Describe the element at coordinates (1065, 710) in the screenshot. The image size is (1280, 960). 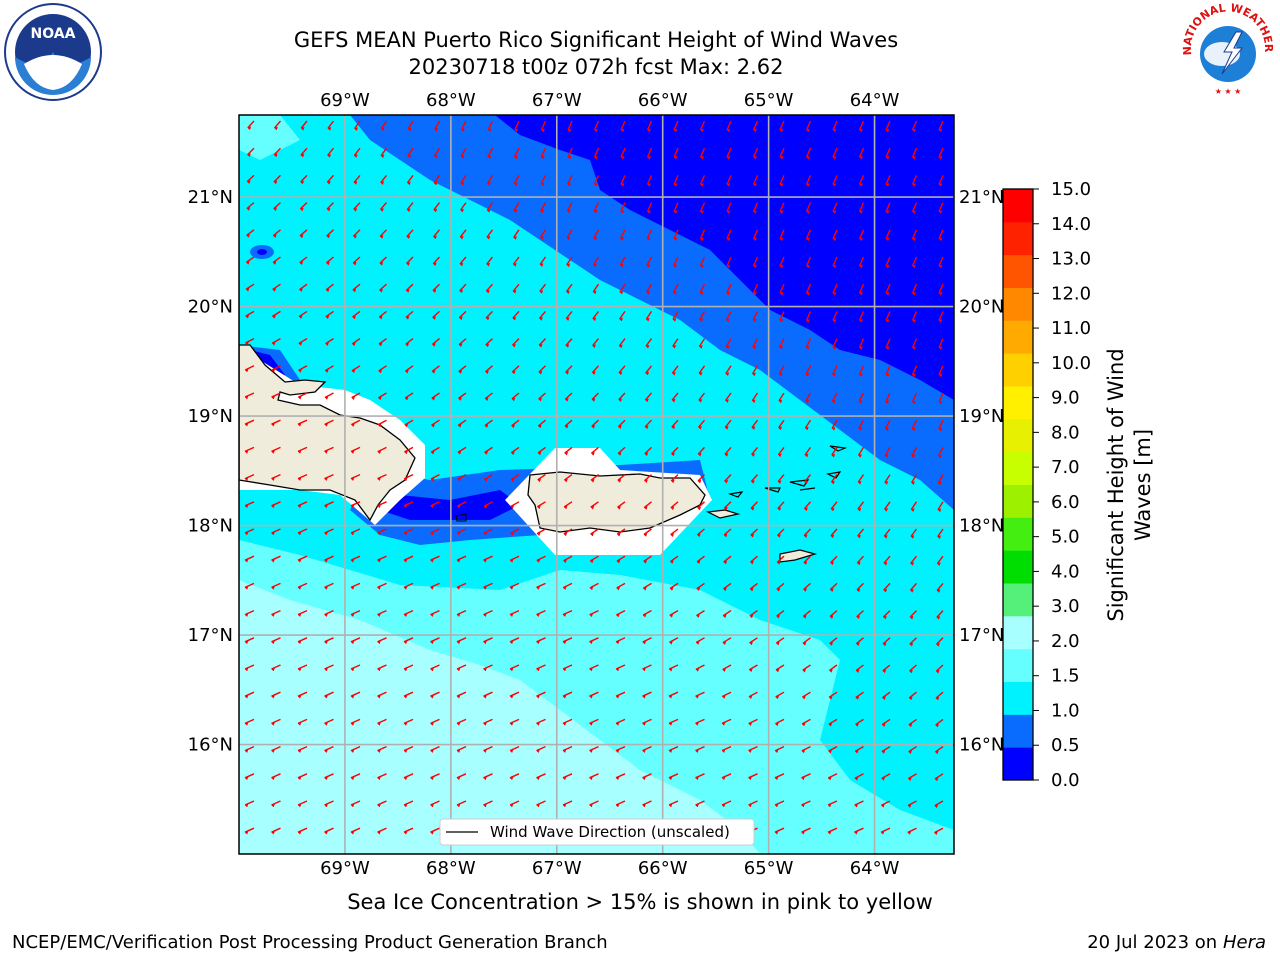
I see `colorbar-tick-label: 1.0` at that location.